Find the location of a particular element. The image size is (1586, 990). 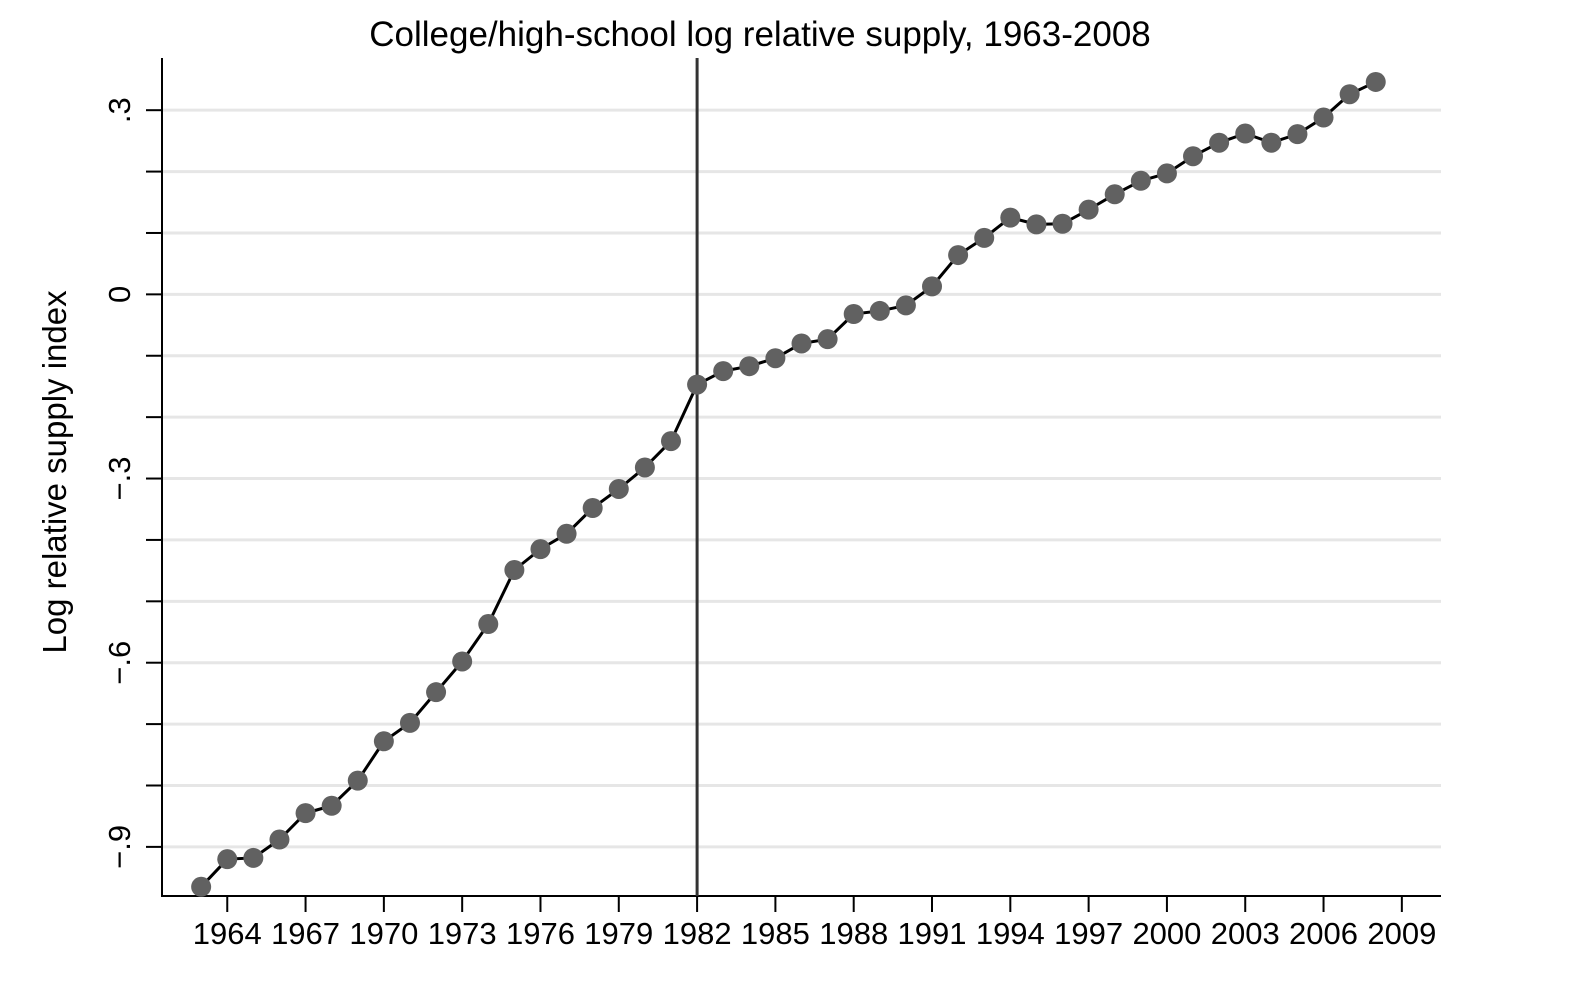

y-ticks: −.9 −.6 −.3 0 .3 is located at coordinates (132, 483).